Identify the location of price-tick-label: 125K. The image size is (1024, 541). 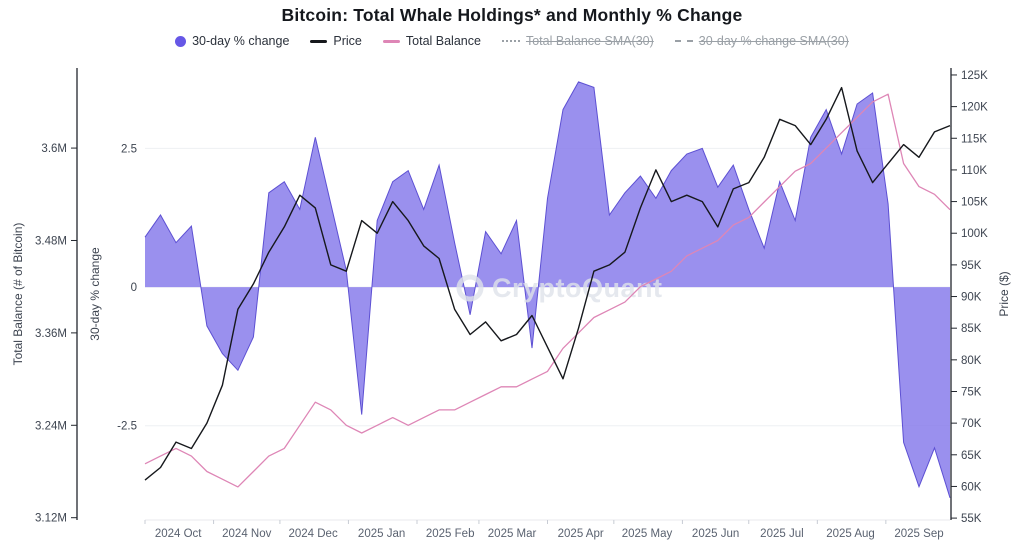
(974, 76).